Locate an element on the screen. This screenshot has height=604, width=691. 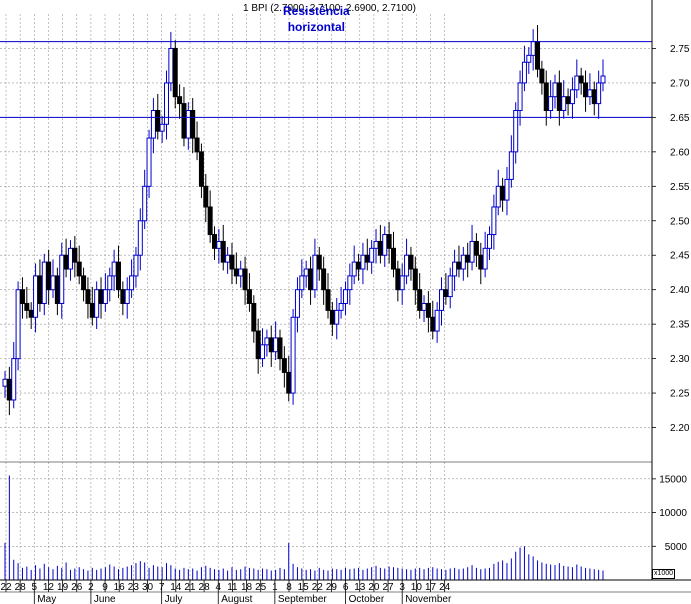
x-tick-label: 9 is located at coordinates (105, 587).